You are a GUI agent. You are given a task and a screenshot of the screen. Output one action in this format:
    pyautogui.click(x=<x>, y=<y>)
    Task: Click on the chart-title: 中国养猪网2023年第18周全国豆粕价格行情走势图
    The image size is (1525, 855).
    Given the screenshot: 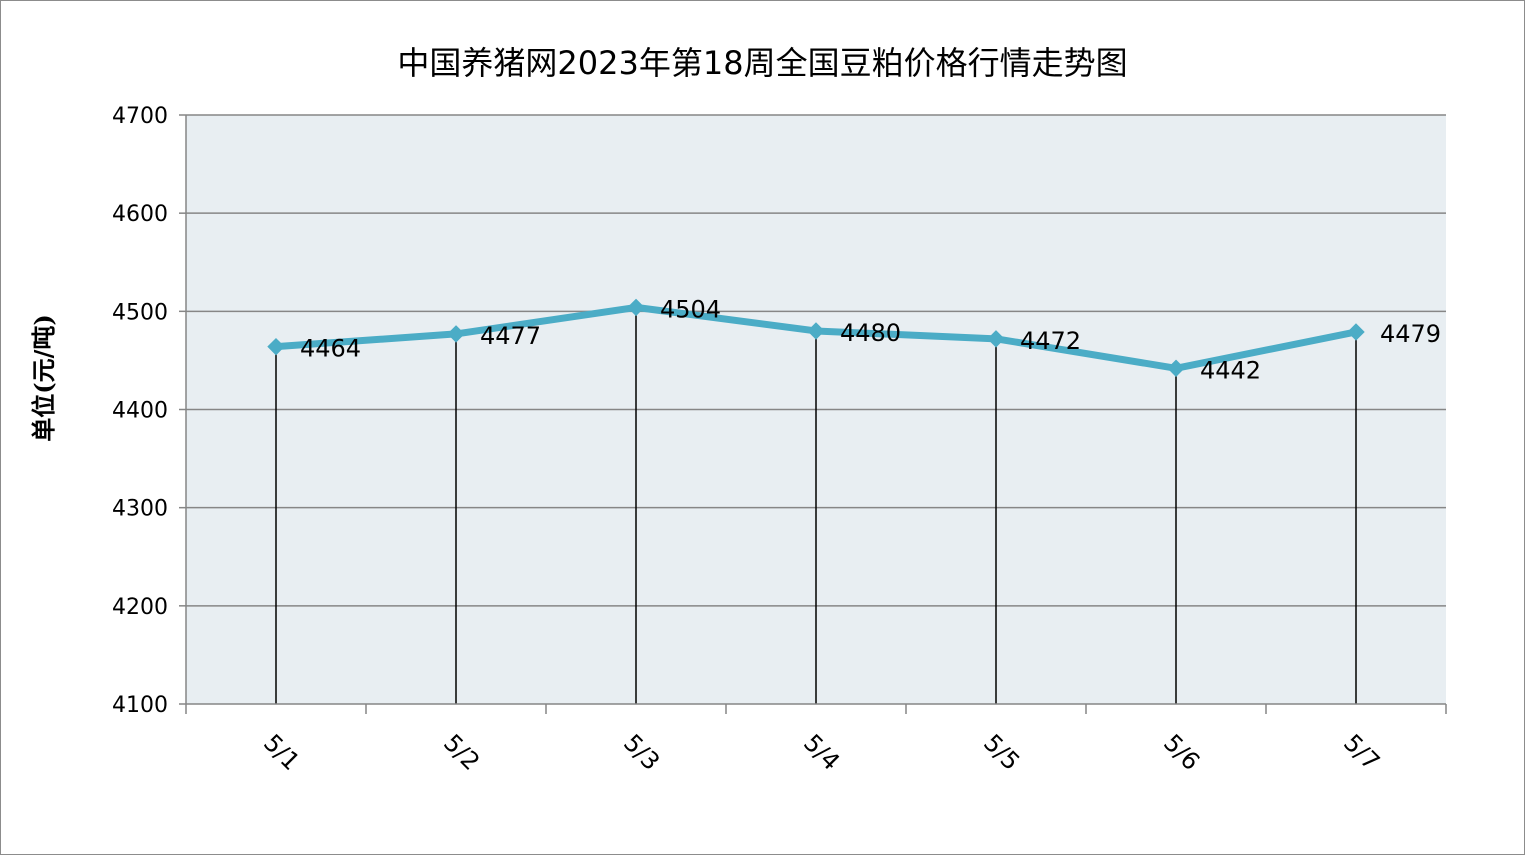 What is the action you would take?
    pyautogui.click(x=762, y=63)
    